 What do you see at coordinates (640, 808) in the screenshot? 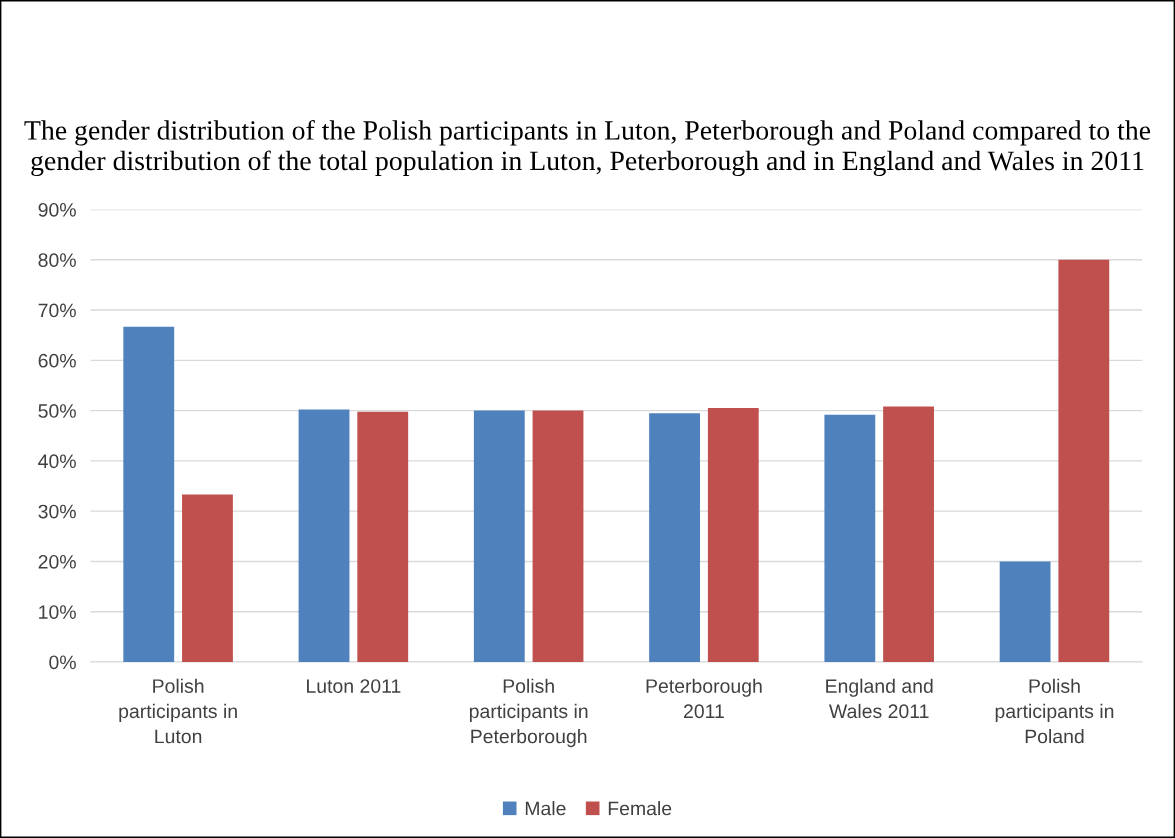
I see `legend-label: Female` at bounding box center [640, 808].